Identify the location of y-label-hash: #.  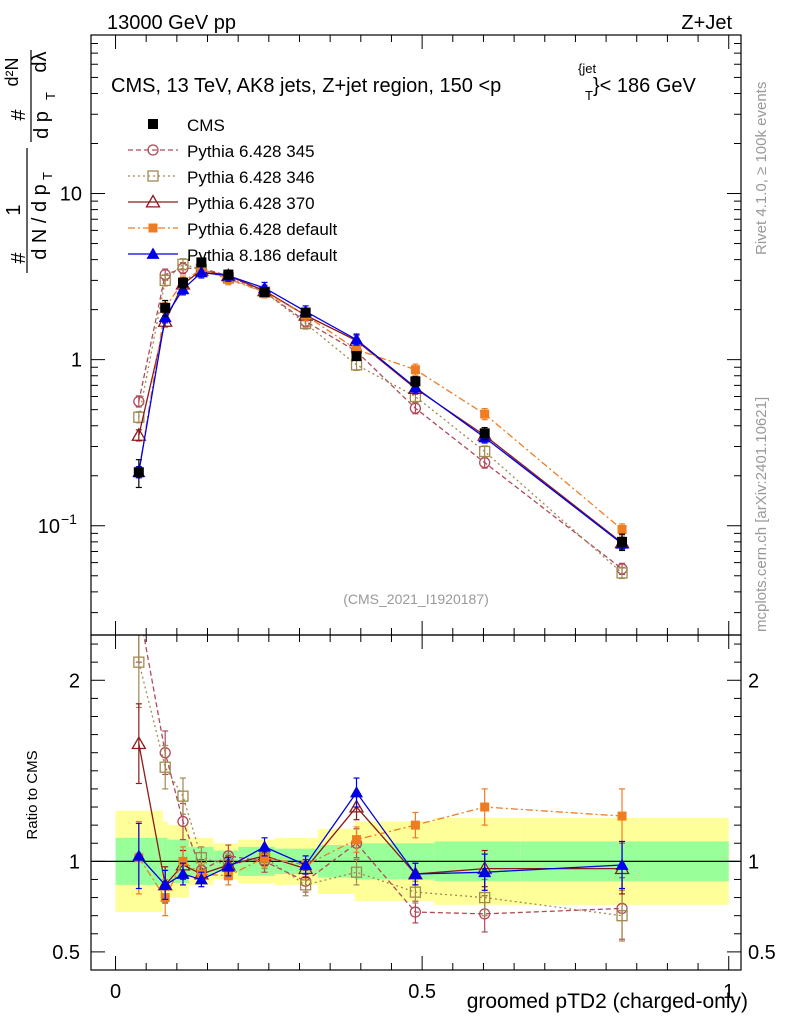
(19, 258).